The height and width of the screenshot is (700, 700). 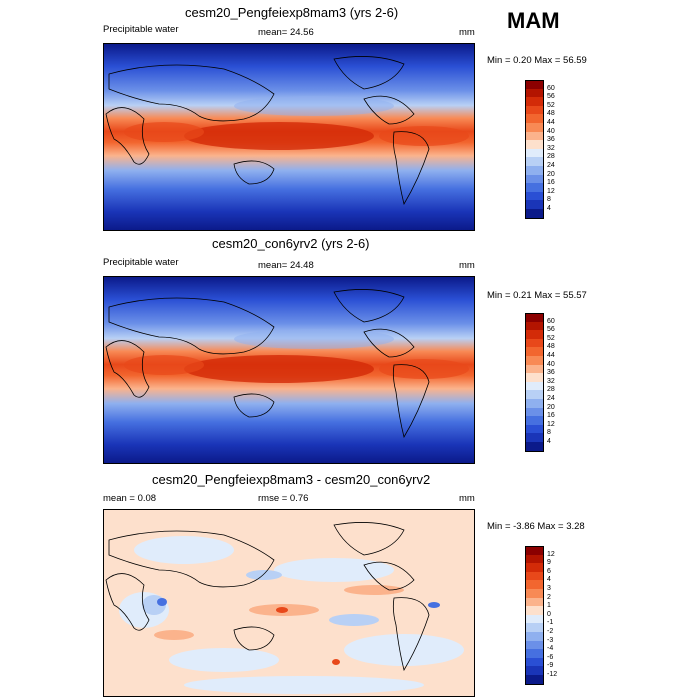 I want to click on panel2-warm-pool, so click(x=279, y=369).